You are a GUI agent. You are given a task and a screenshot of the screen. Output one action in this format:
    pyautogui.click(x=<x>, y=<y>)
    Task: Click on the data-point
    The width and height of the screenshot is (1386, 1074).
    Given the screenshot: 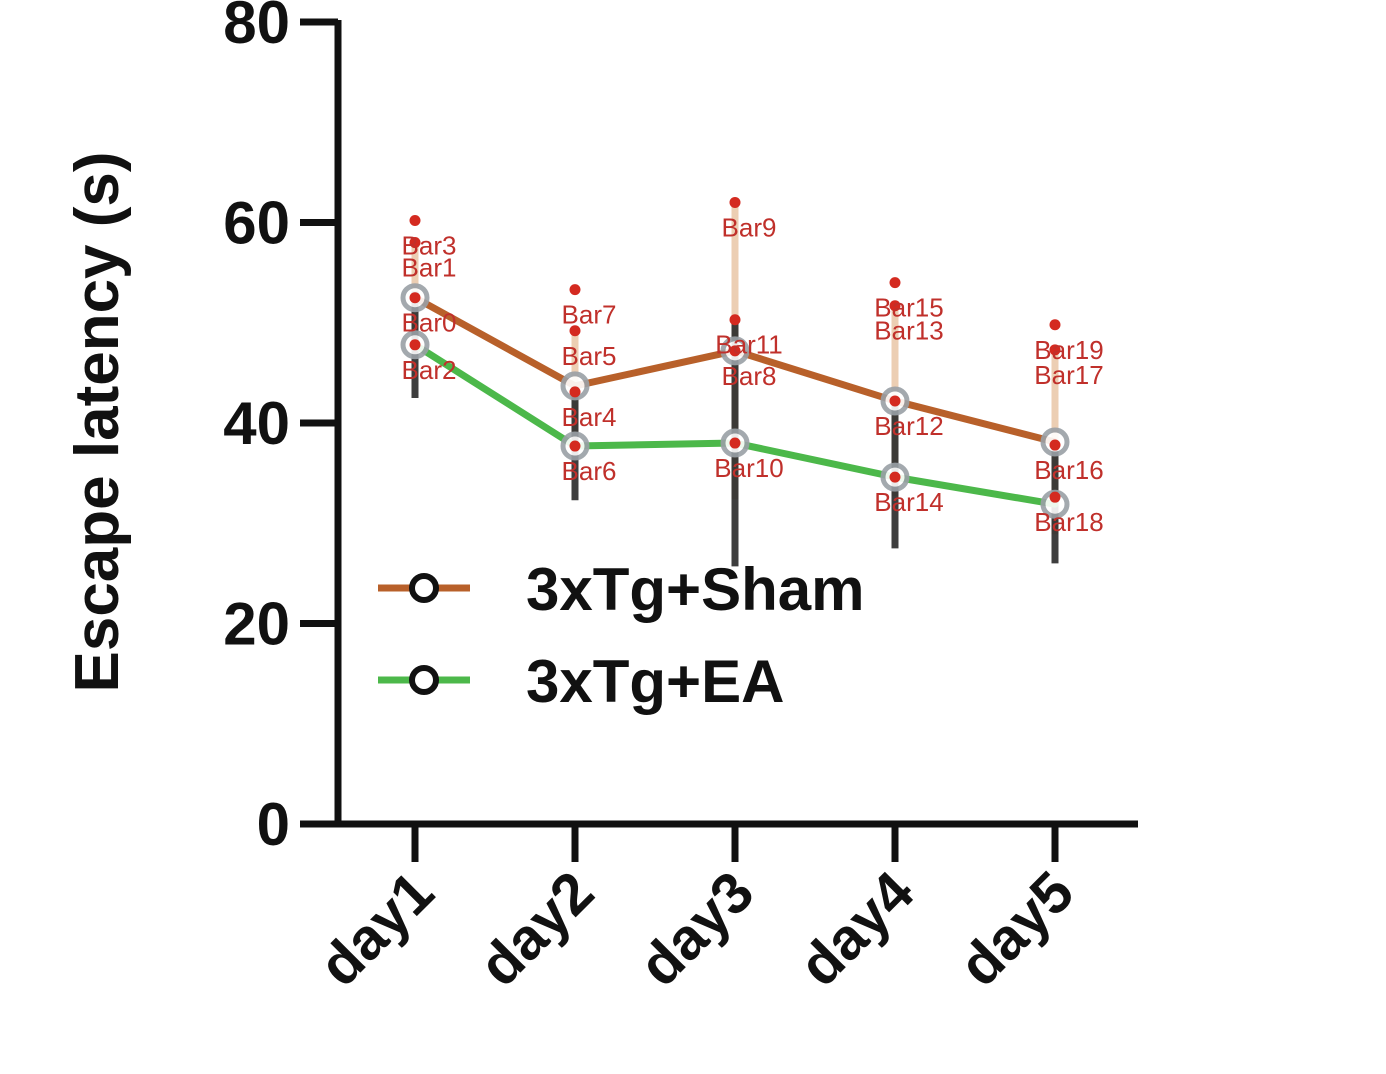 What is the action you would take?
    pyautogui.click(x=575, y=386)
    